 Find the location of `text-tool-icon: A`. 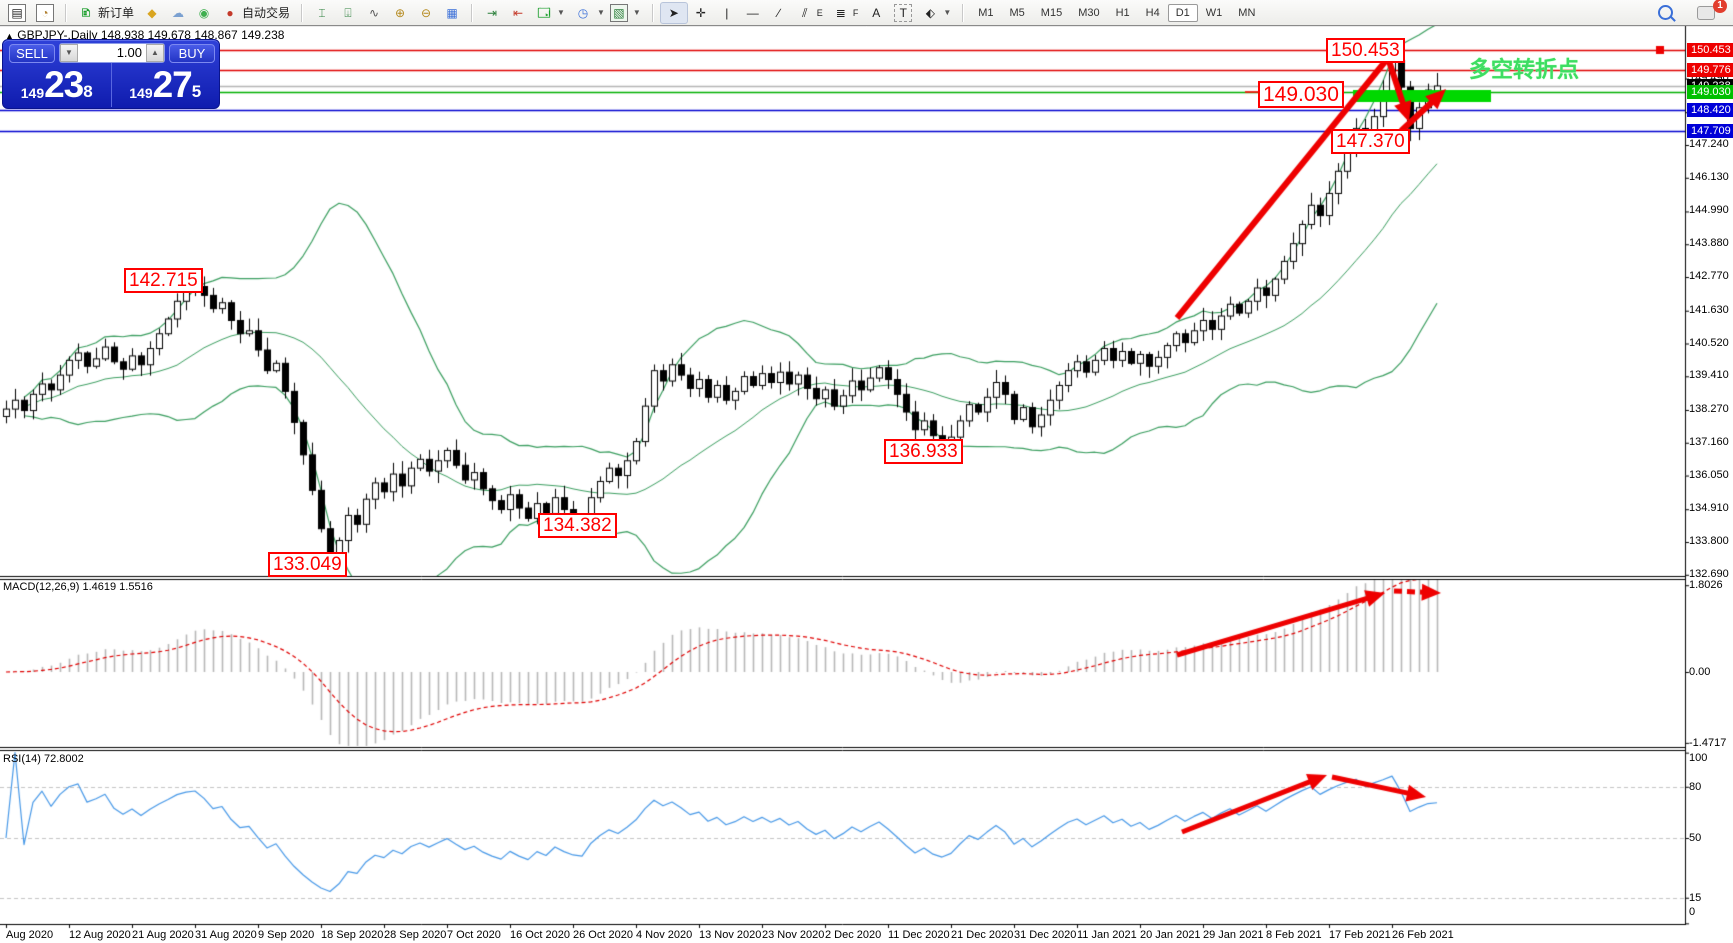

text-tool-icon: A is located at coordinates (876, 12).